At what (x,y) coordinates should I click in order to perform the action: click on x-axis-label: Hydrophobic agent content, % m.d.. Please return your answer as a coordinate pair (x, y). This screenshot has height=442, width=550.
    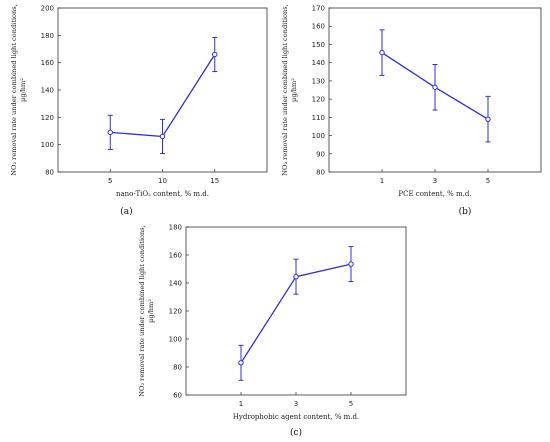
    Looking at the image, I should click on (296, 417).